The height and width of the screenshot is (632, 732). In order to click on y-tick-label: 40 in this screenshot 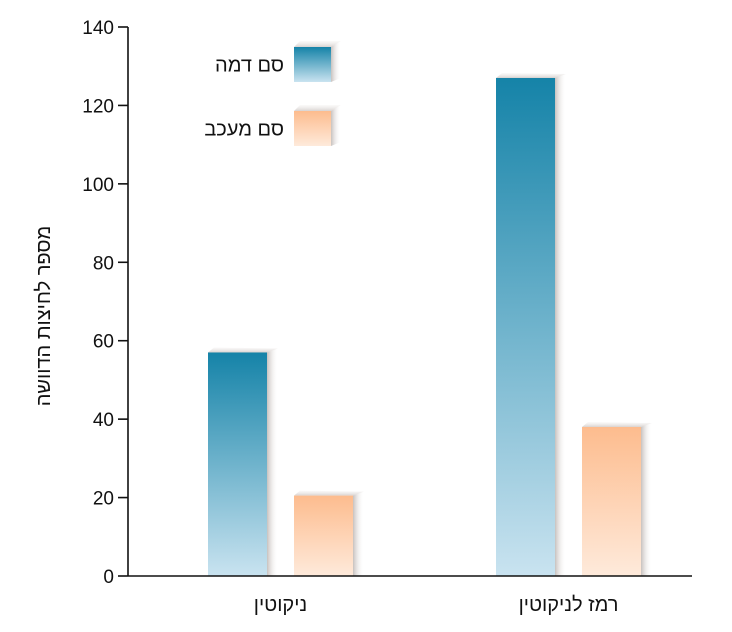, I will do `click(103, 420)`.